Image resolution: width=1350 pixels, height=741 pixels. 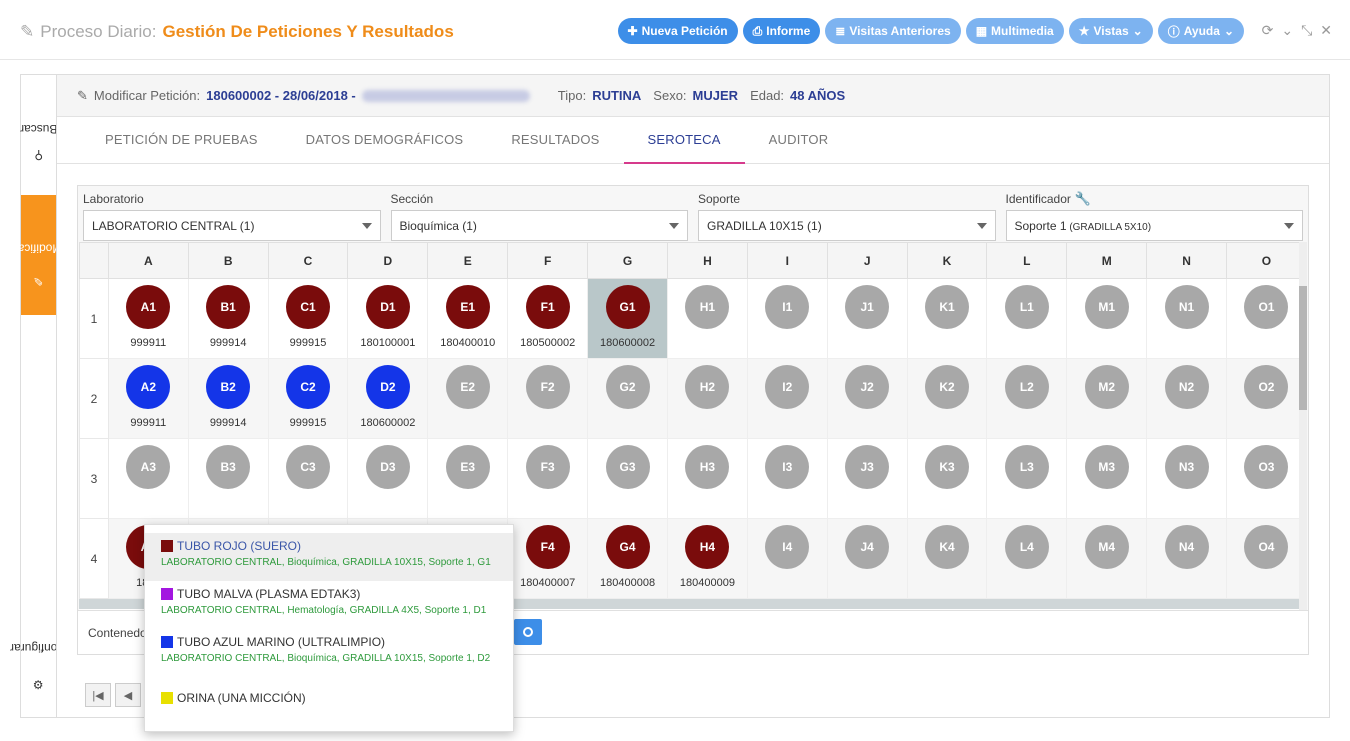 I want to click on ayuda-button: ⓘ Ayuda ⌄, so click(x=1200, y=31).